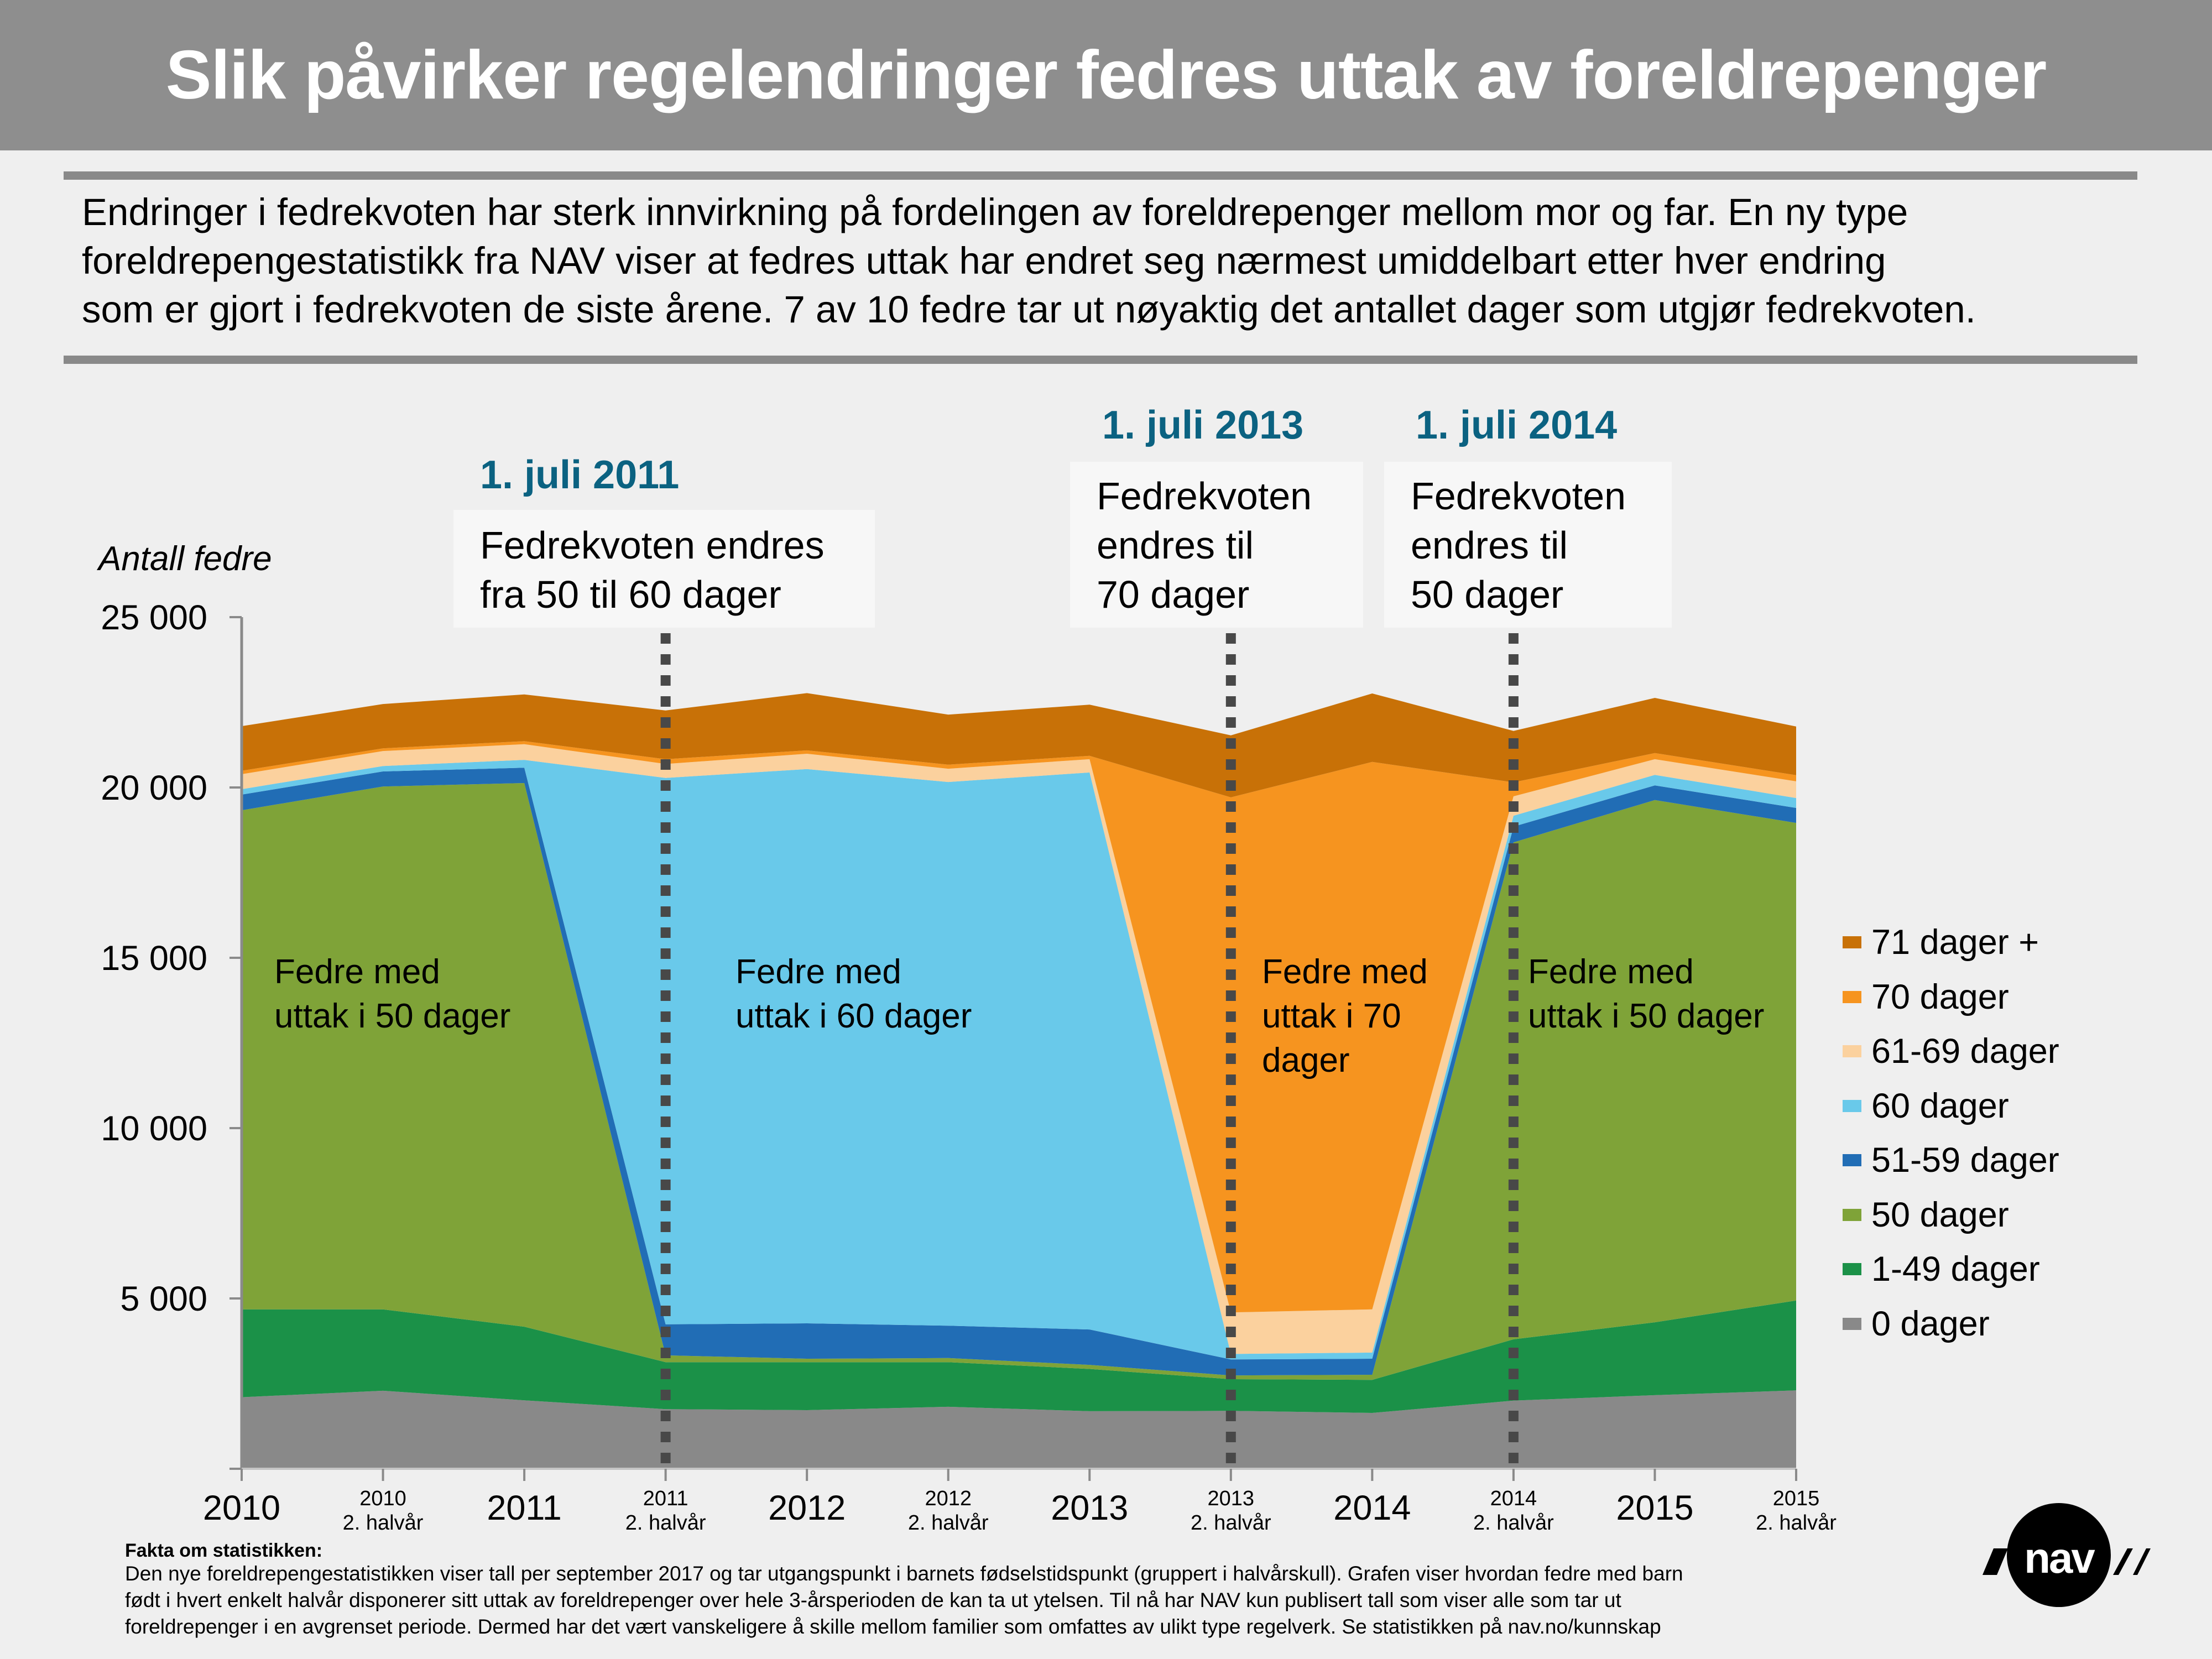 Image resolution: width=2212 pixels, height=1659 pixels. I want to click on logo-circle, so click(2059, 1555).